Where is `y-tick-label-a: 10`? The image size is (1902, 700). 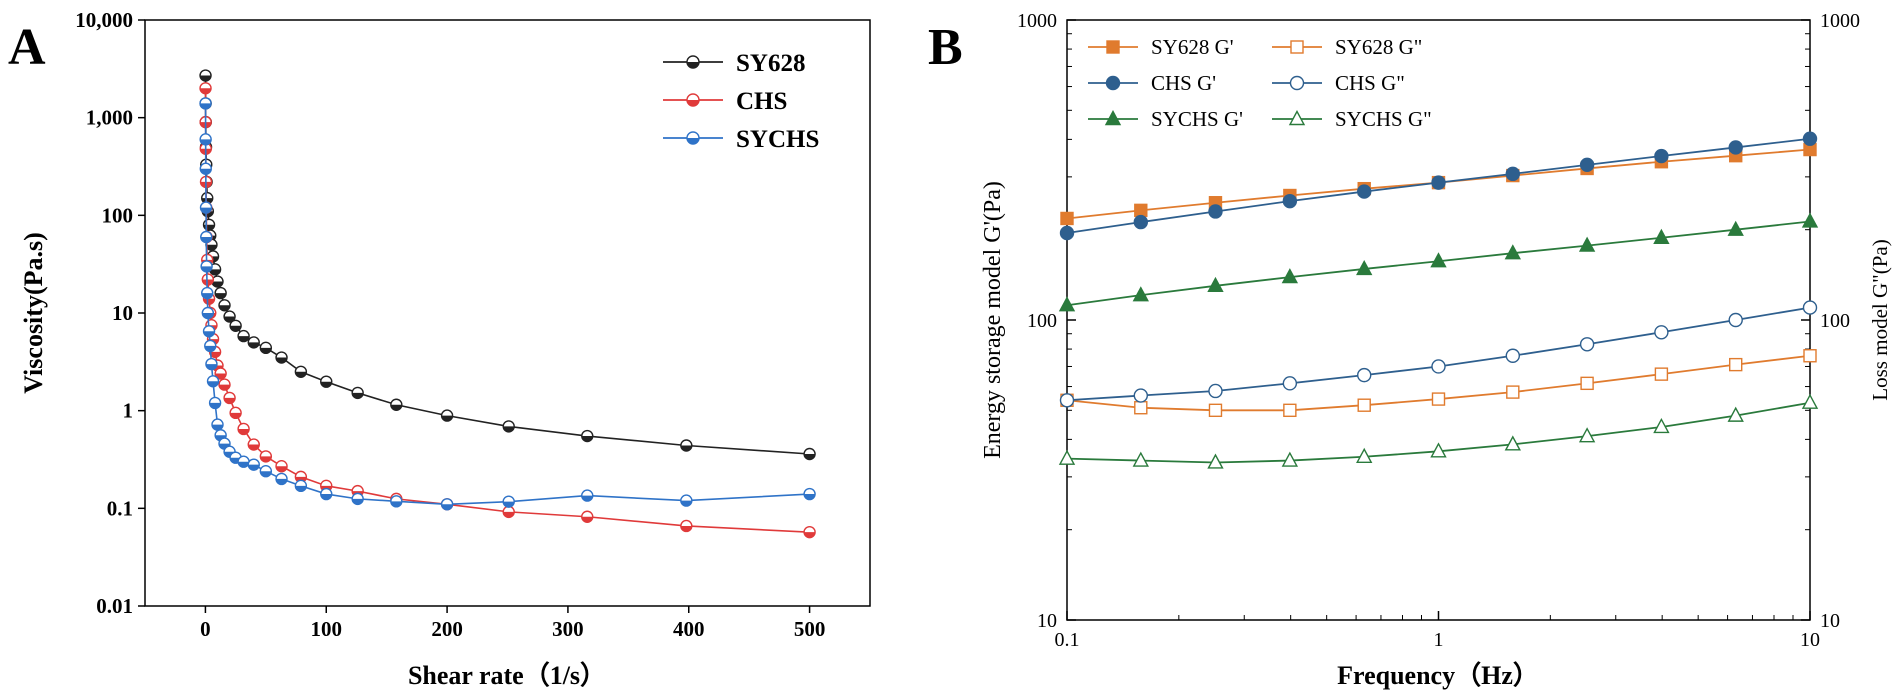 y-tick-label-a: 10 is located at coordinates (122, 313).